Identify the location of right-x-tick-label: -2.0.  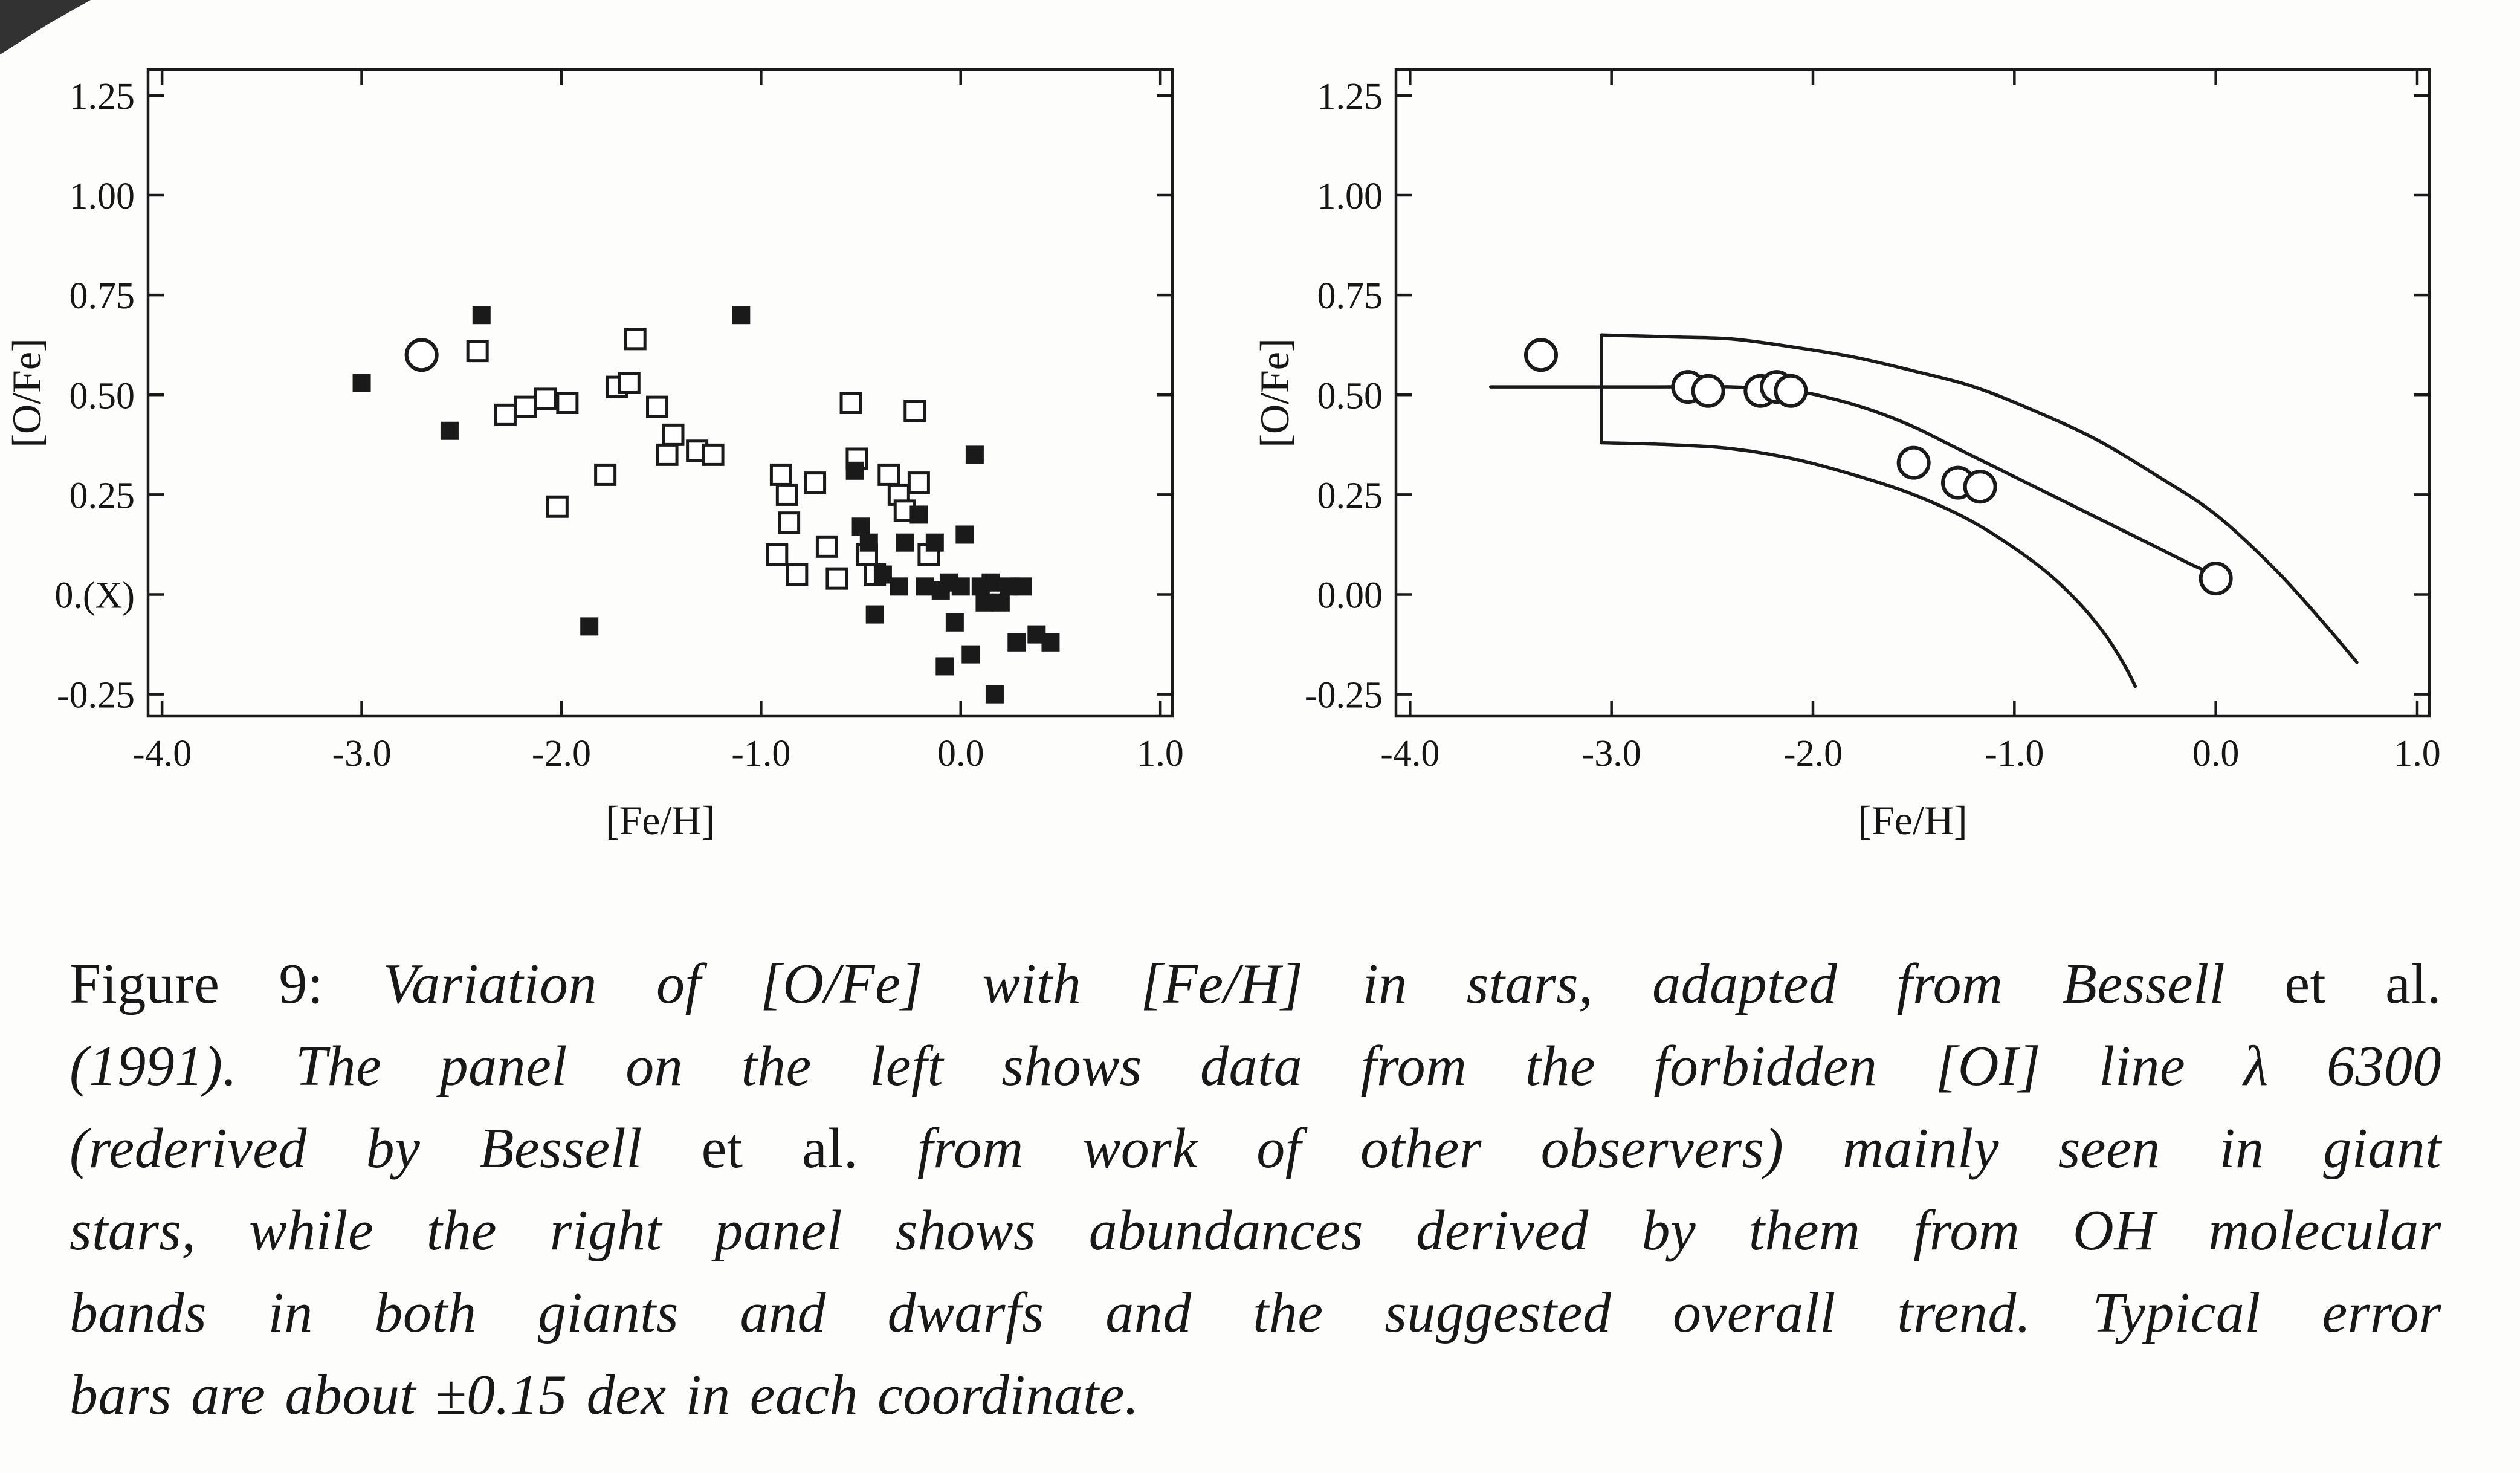
(1813, 753).